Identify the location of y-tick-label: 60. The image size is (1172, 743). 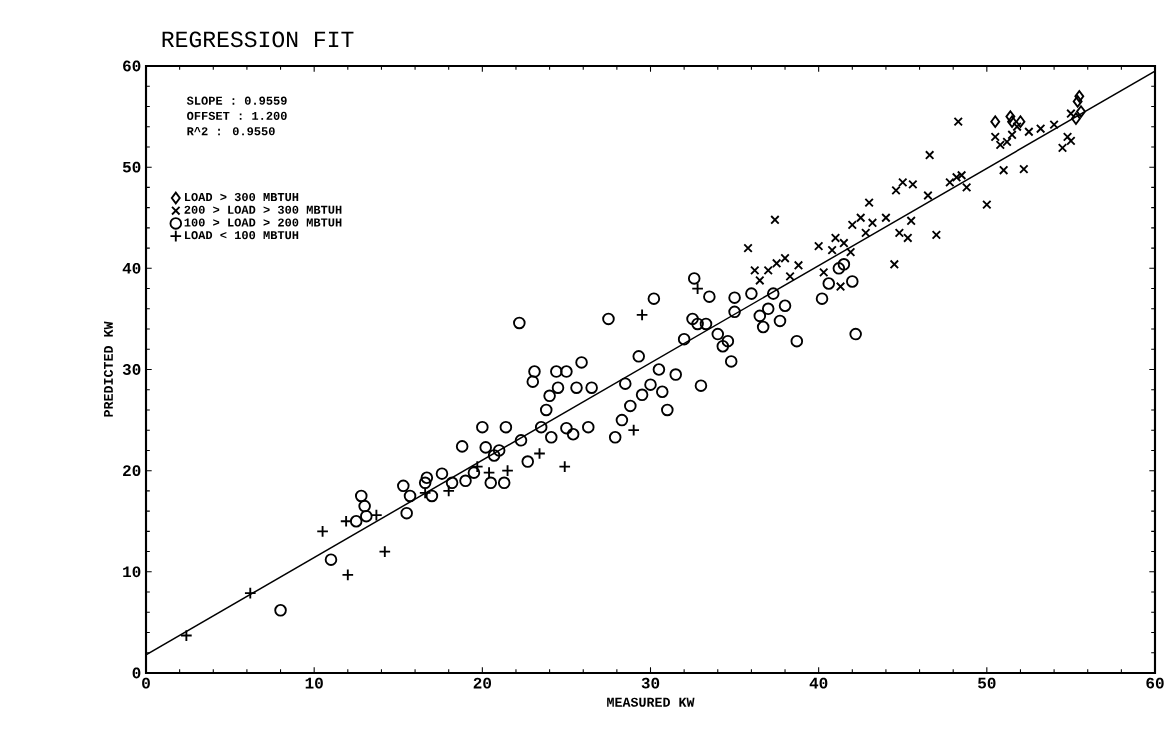
(132, 66).